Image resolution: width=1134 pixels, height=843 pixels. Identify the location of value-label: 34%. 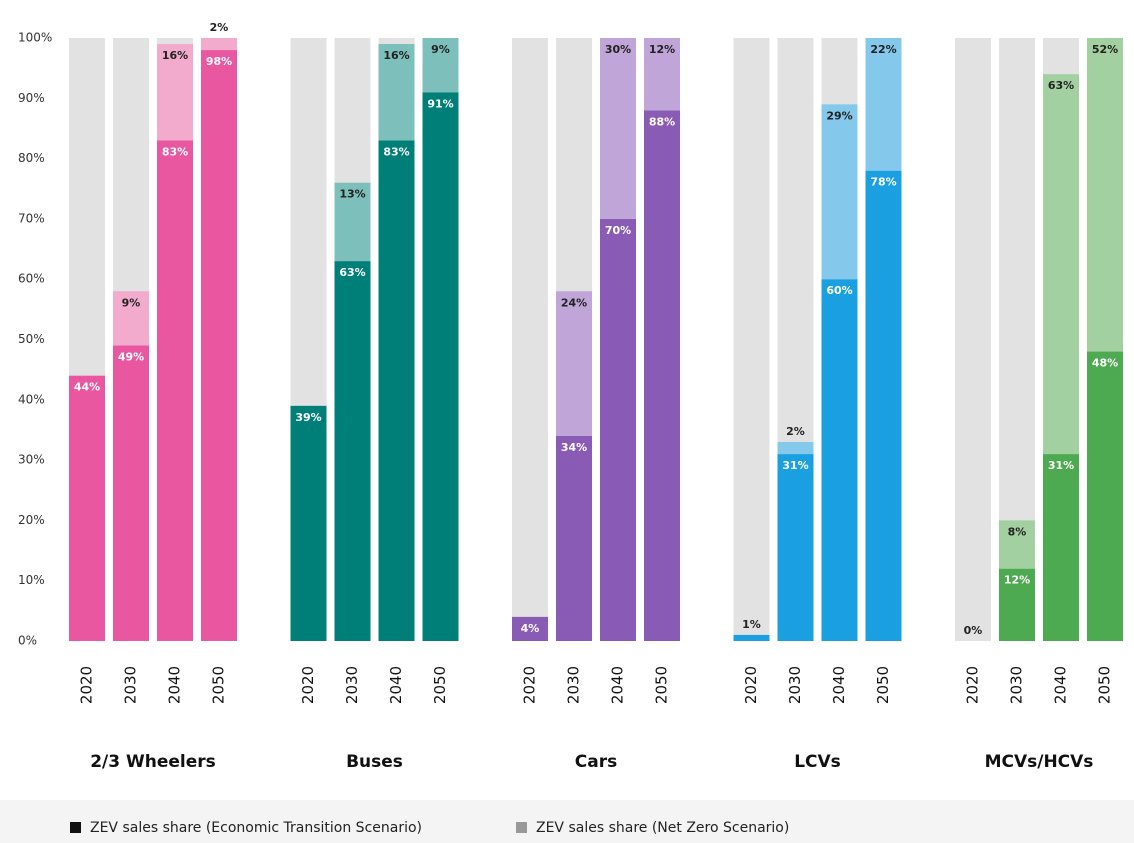
(574, 447).